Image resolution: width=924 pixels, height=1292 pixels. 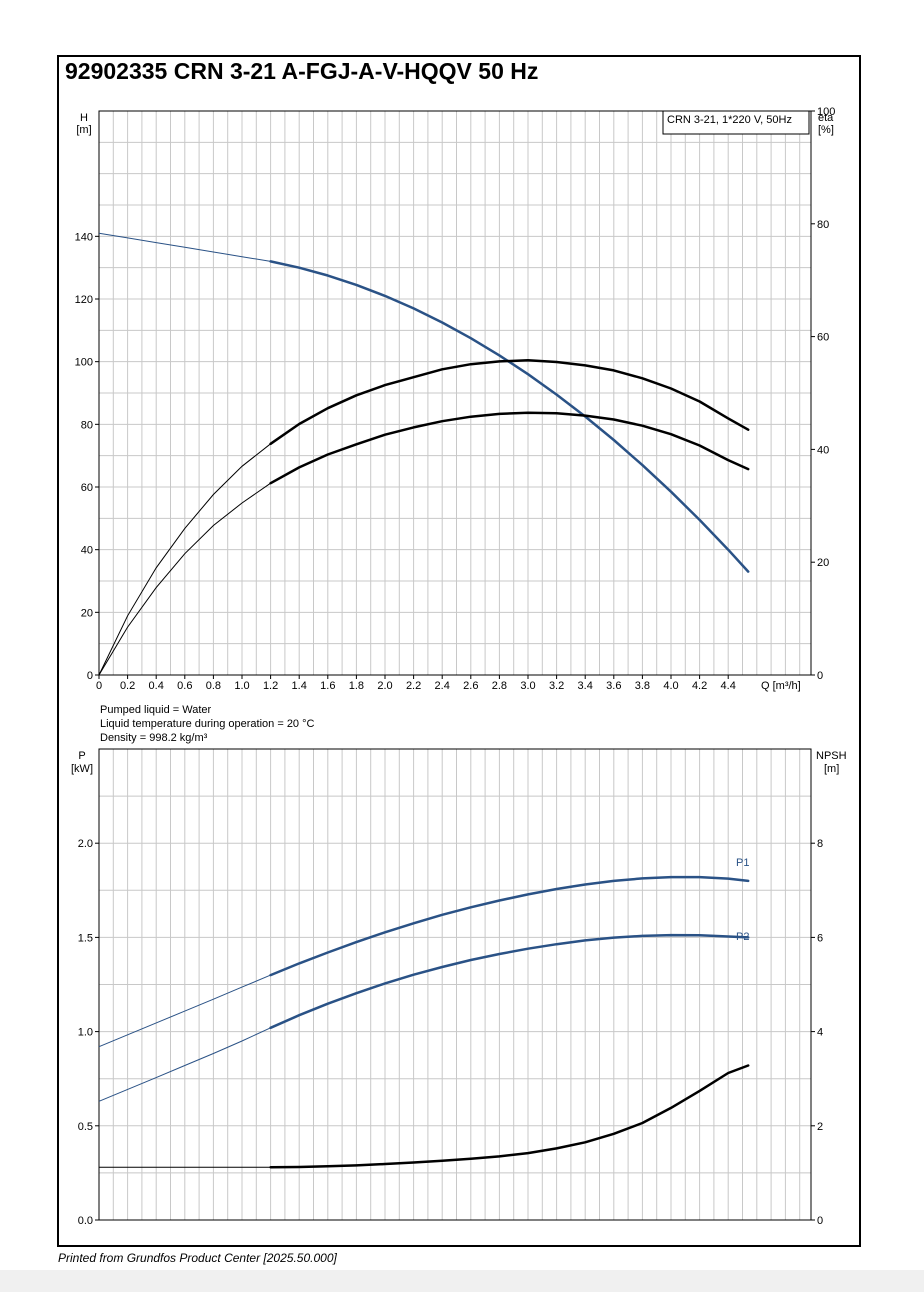 I want to click on bottom-right-tick-label: 8, so click(x=820, y=844).